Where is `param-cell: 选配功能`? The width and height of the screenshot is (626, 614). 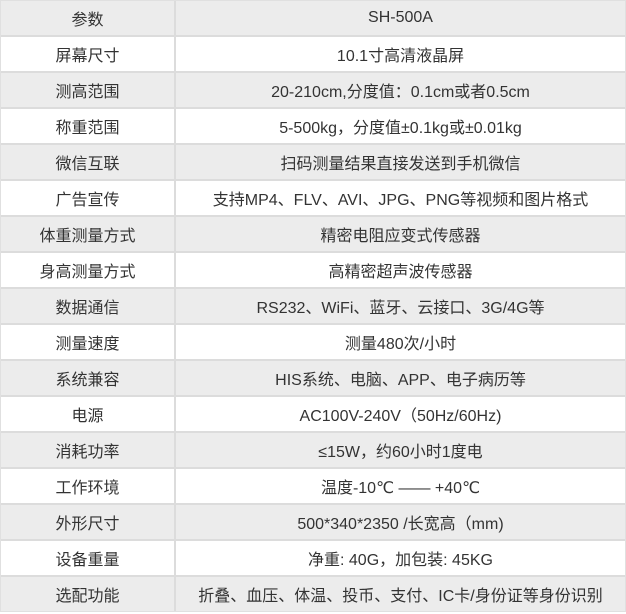
param-cell: 选配功能 is located at coordinates (88, 594).